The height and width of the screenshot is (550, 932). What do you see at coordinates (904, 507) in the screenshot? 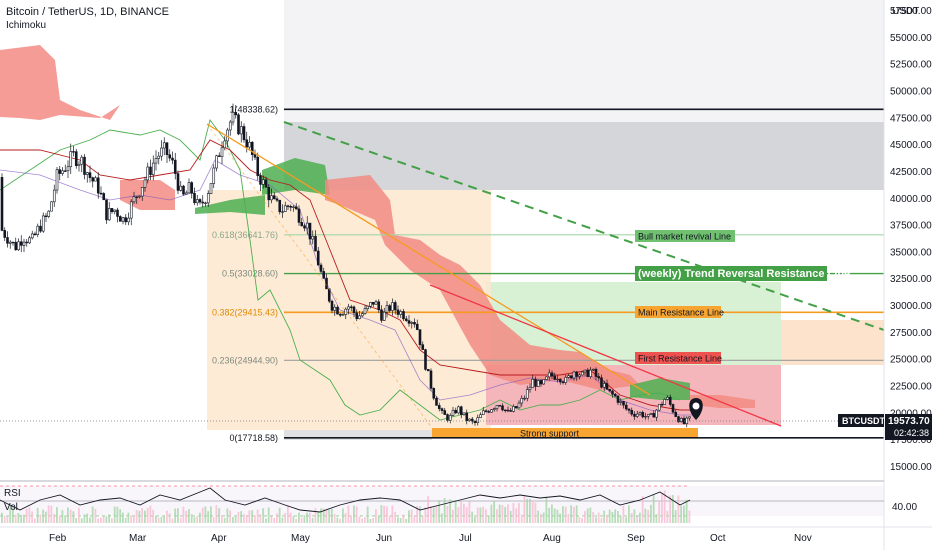
I see `rsi-level-text: 40.00` at bounding box center [904, 507].